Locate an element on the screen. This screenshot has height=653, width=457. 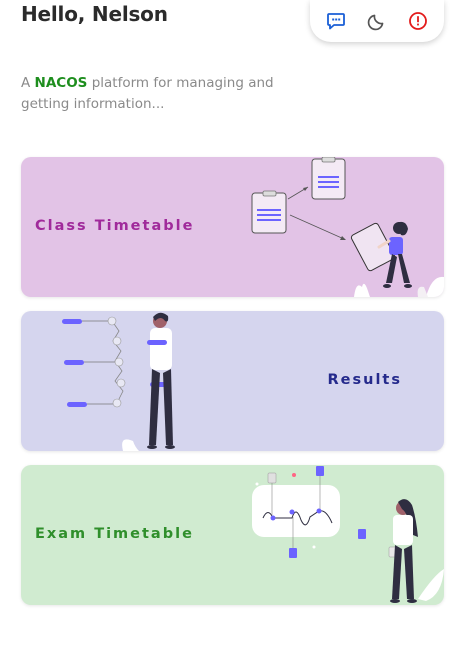
results-illustration is located at coordinates (118, 381).